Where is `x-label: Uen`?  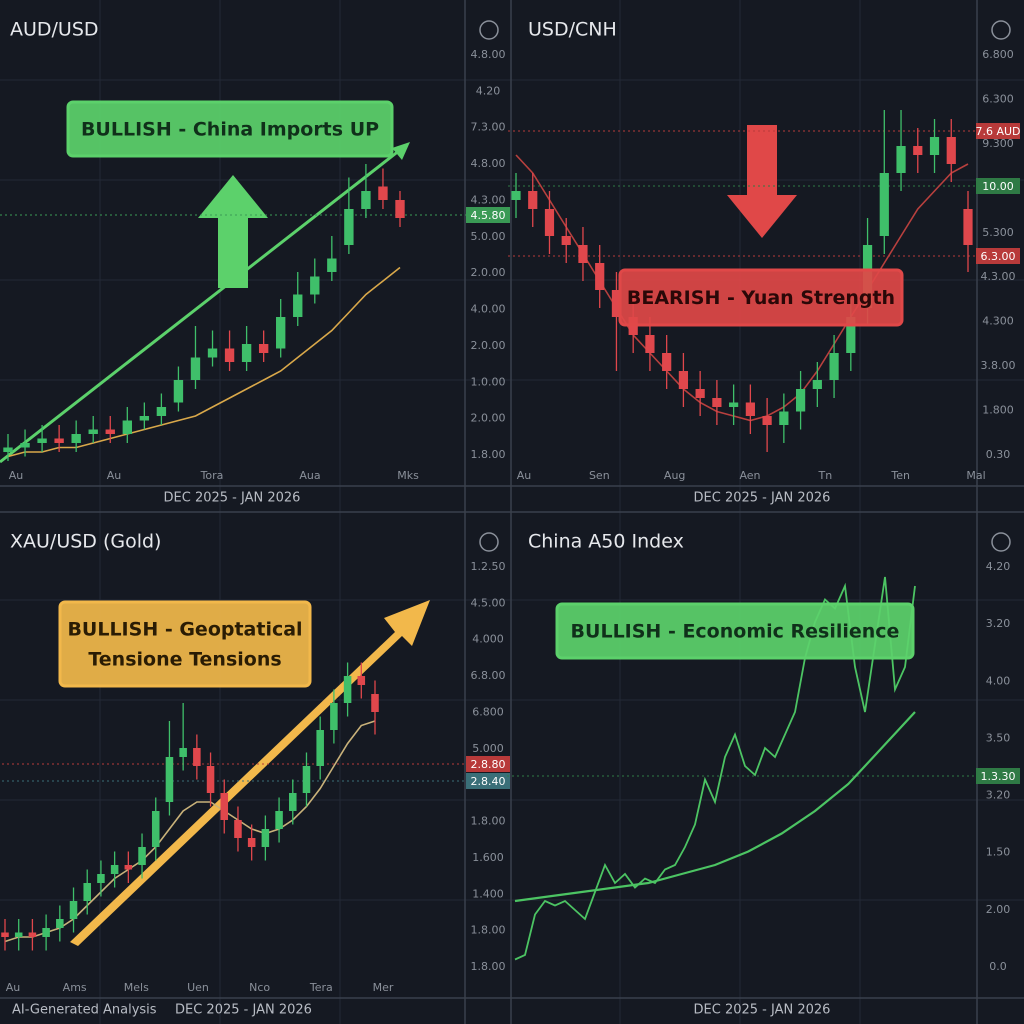
x-label: Uen is located at coordinates (198, 987).